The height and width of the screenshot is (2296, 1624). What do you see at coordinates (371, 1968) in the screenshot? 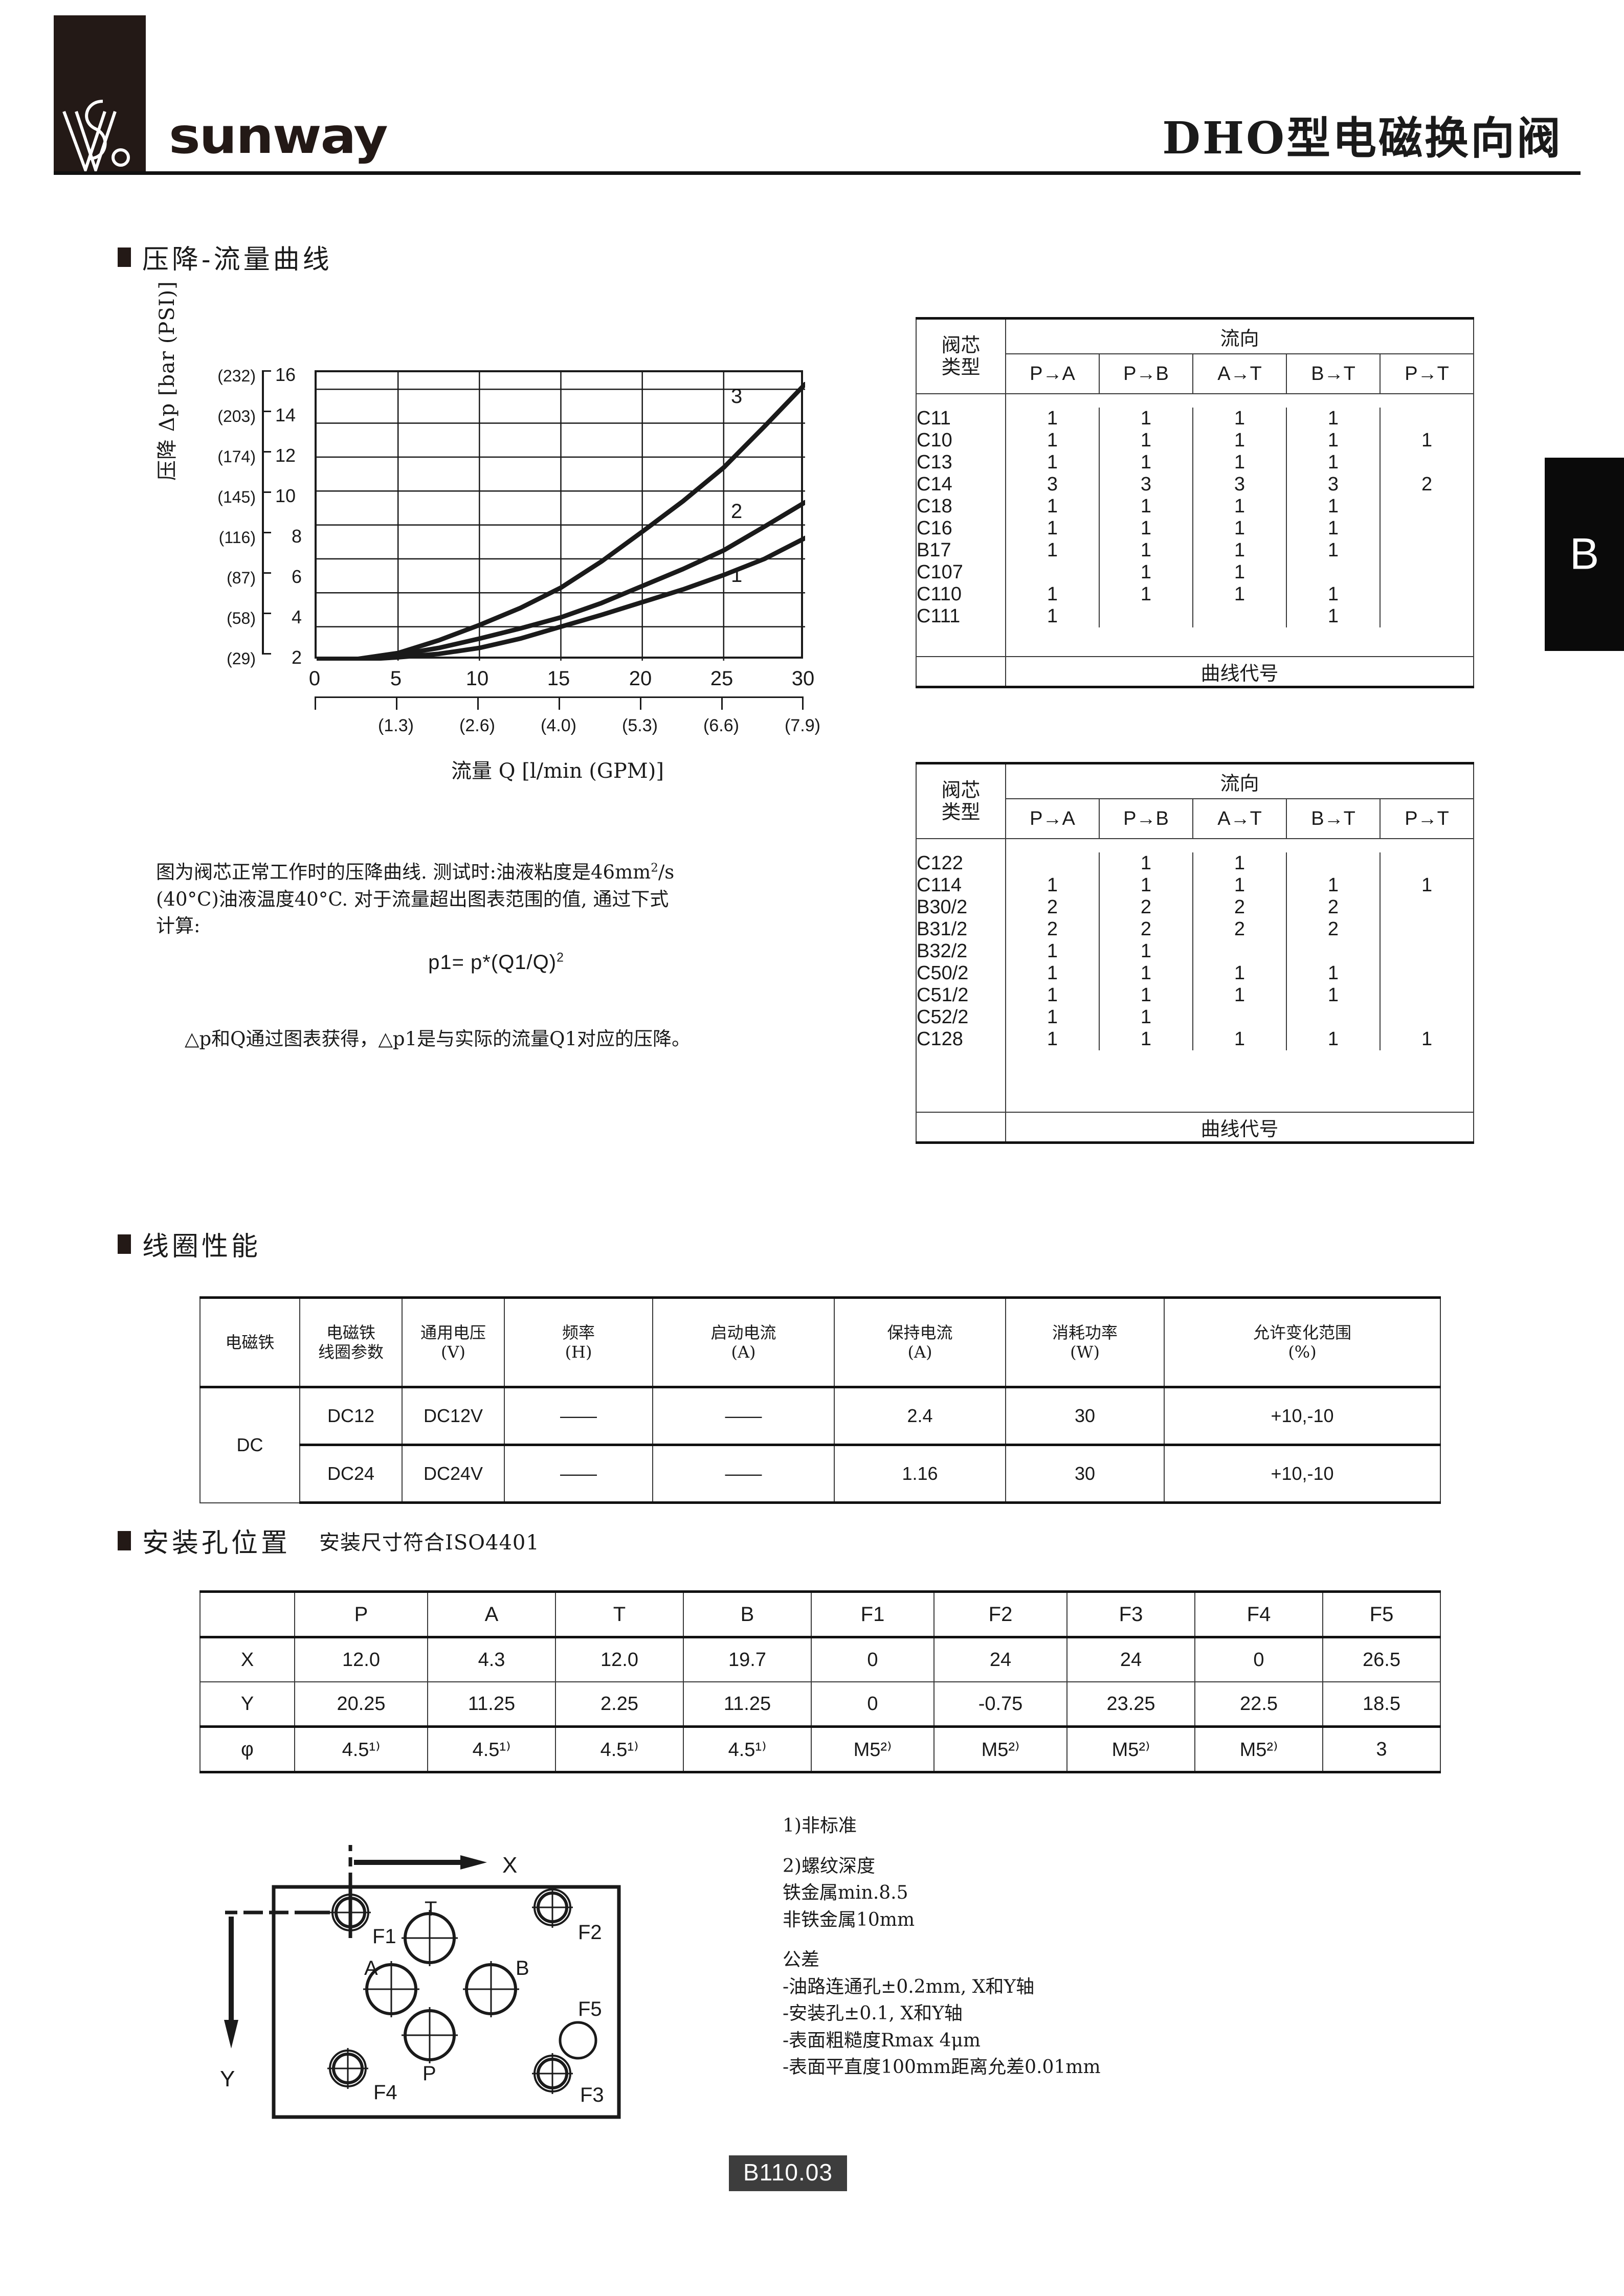
I see `diagram-label-a: A` at bounding box center [371, 1968].